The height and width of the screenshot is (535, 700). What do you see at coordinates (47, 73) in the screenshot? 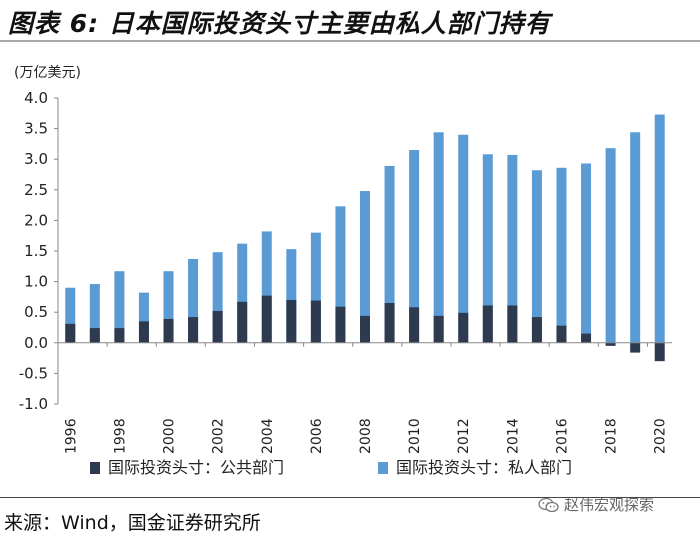
I see `y-axis-unit-label: (万亿美元)` at bounding box center [47, 73].